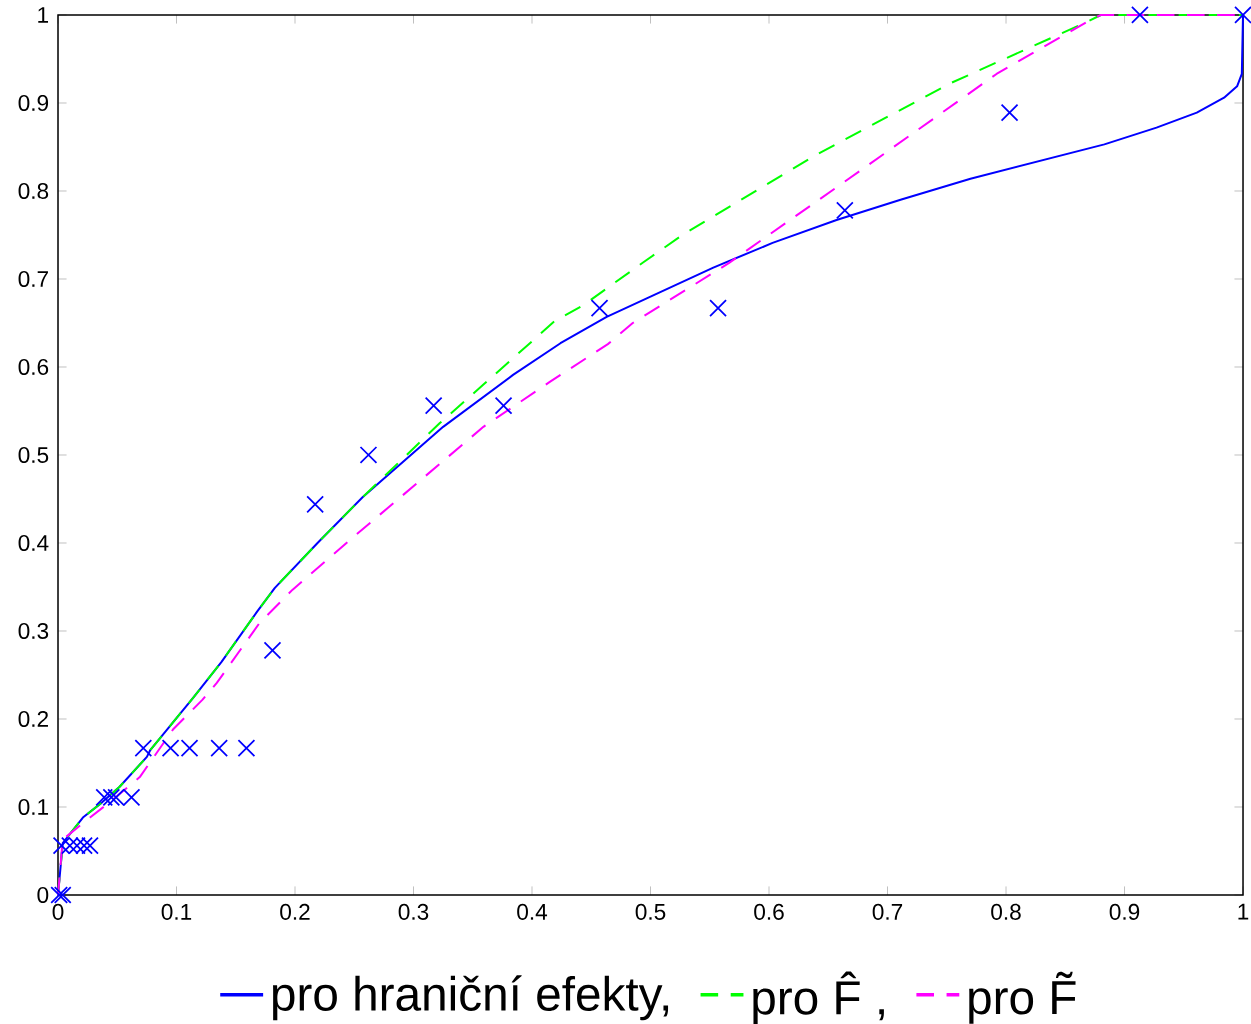 The height and width of the screenshot is (1024, 1251). What do you see at coordinates (532, 911) in the screenshot?
I see `x-tick-label: 0.4` at bounding box center [532, 911].